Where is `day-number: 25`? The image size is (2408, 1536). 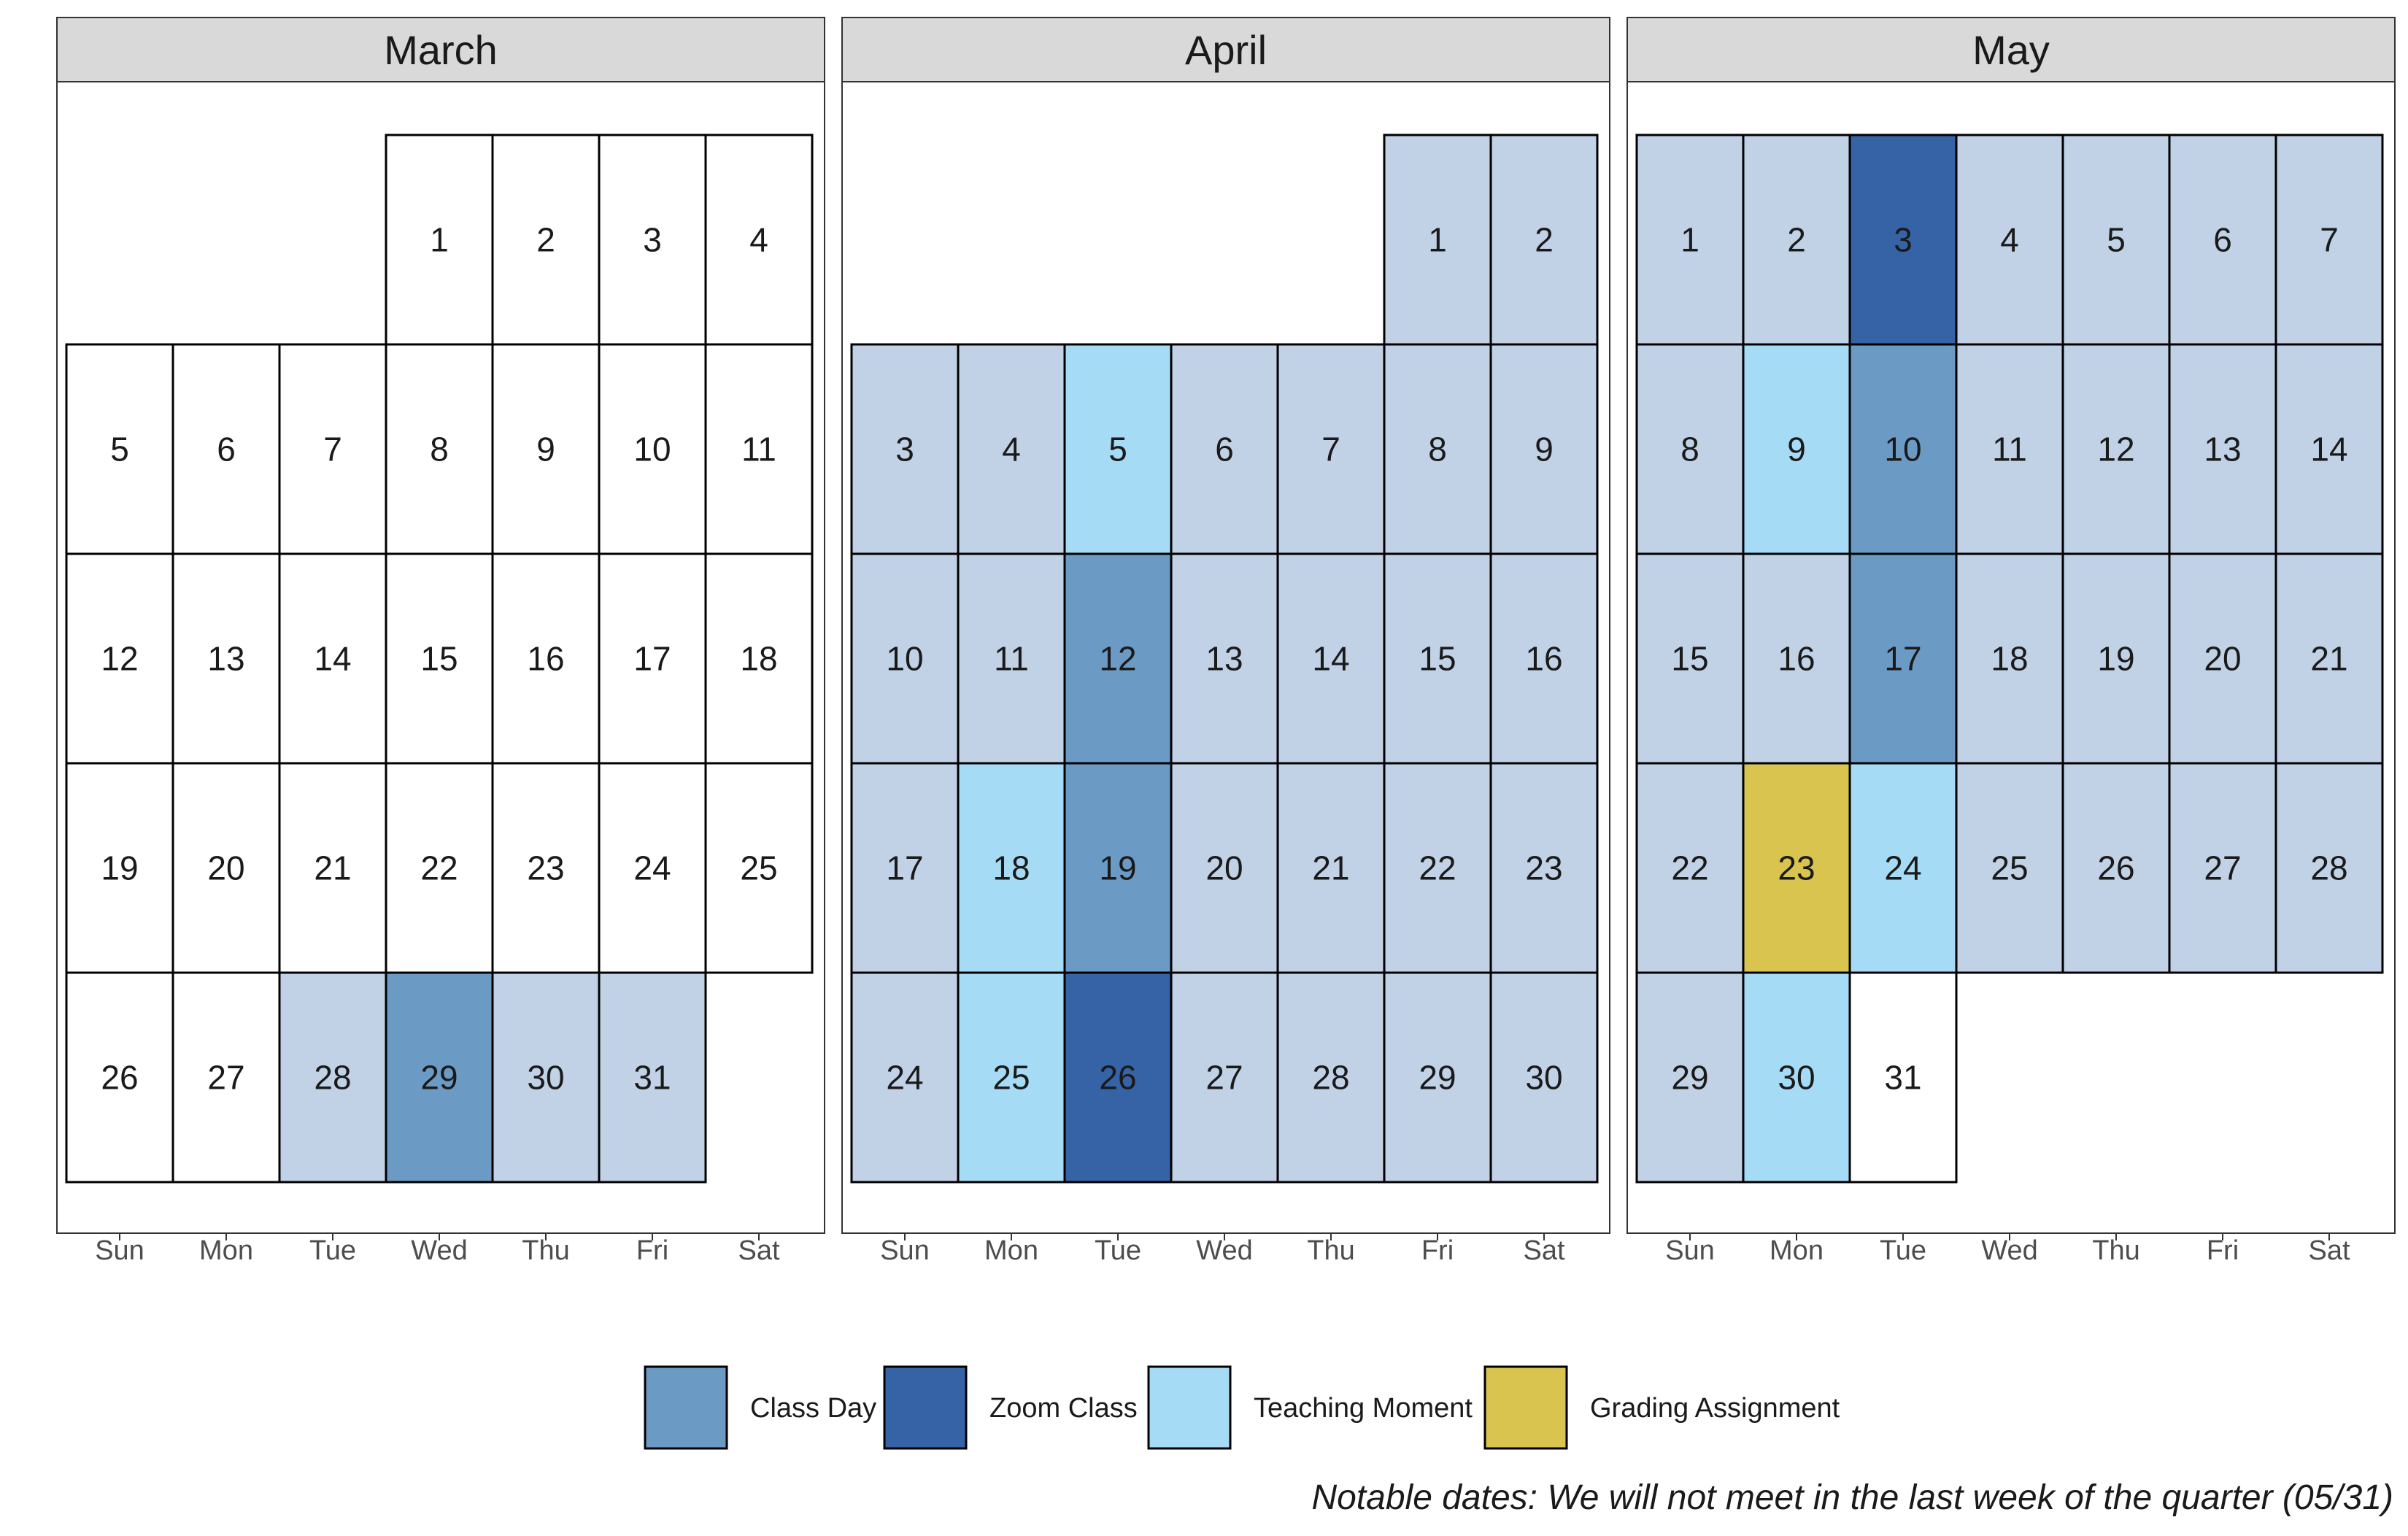
day-number: 25 is located at coordinates (758, 868).